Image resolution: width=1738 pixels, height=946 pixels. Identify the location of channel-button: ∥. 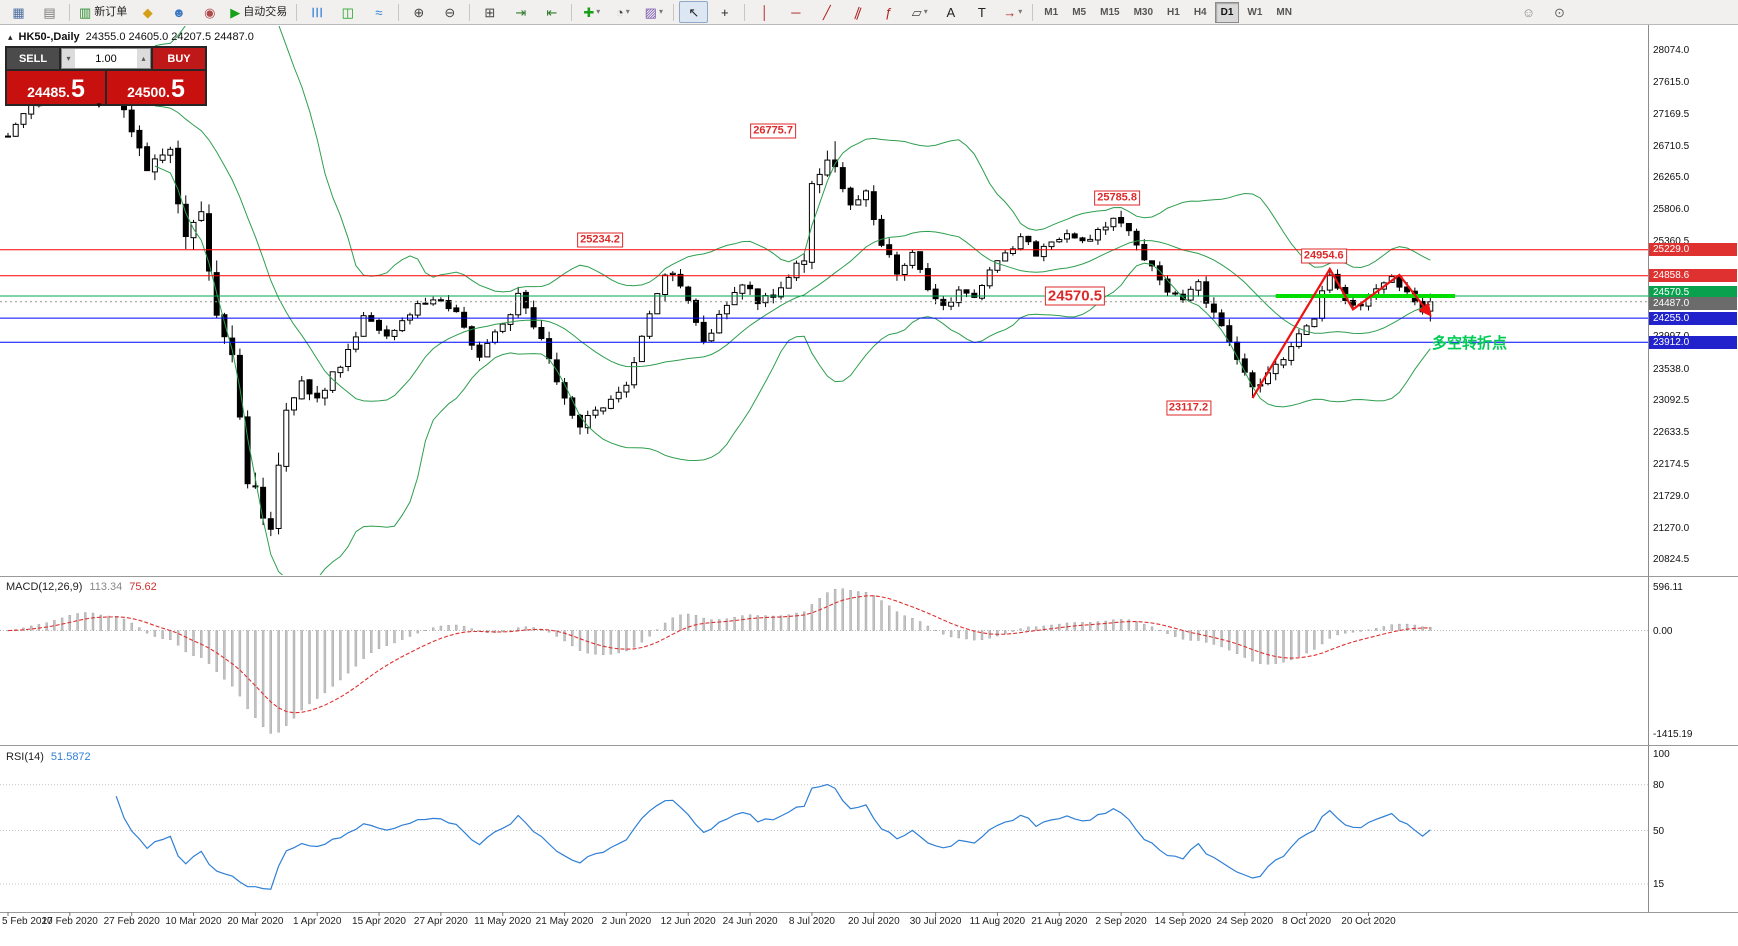
(857, 12).